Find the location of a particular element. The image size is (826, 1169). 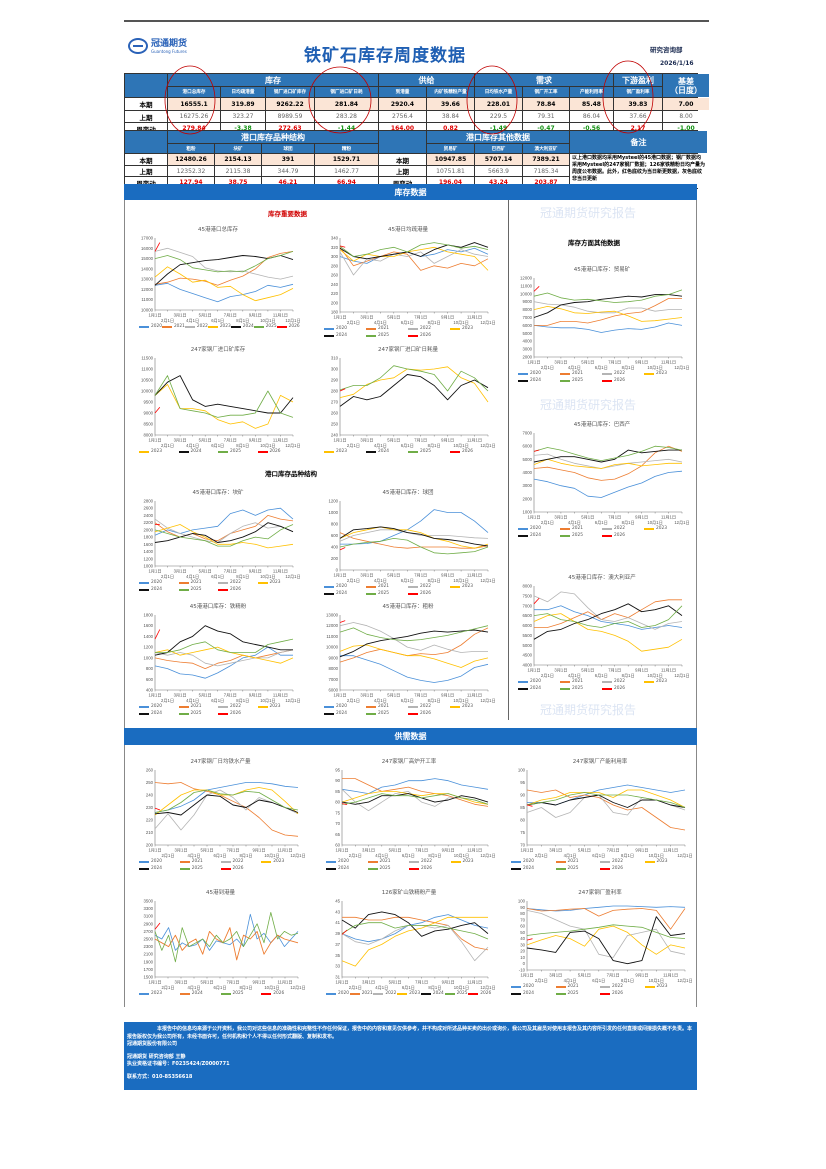

legend-label: 2026 is located at coordinates (275, 451).